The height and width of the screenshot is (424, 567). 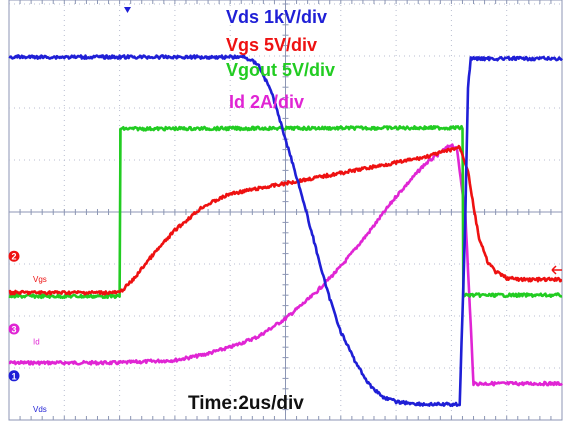 I want to click on channel-marker-label: 1, so click(x=13, y=376).